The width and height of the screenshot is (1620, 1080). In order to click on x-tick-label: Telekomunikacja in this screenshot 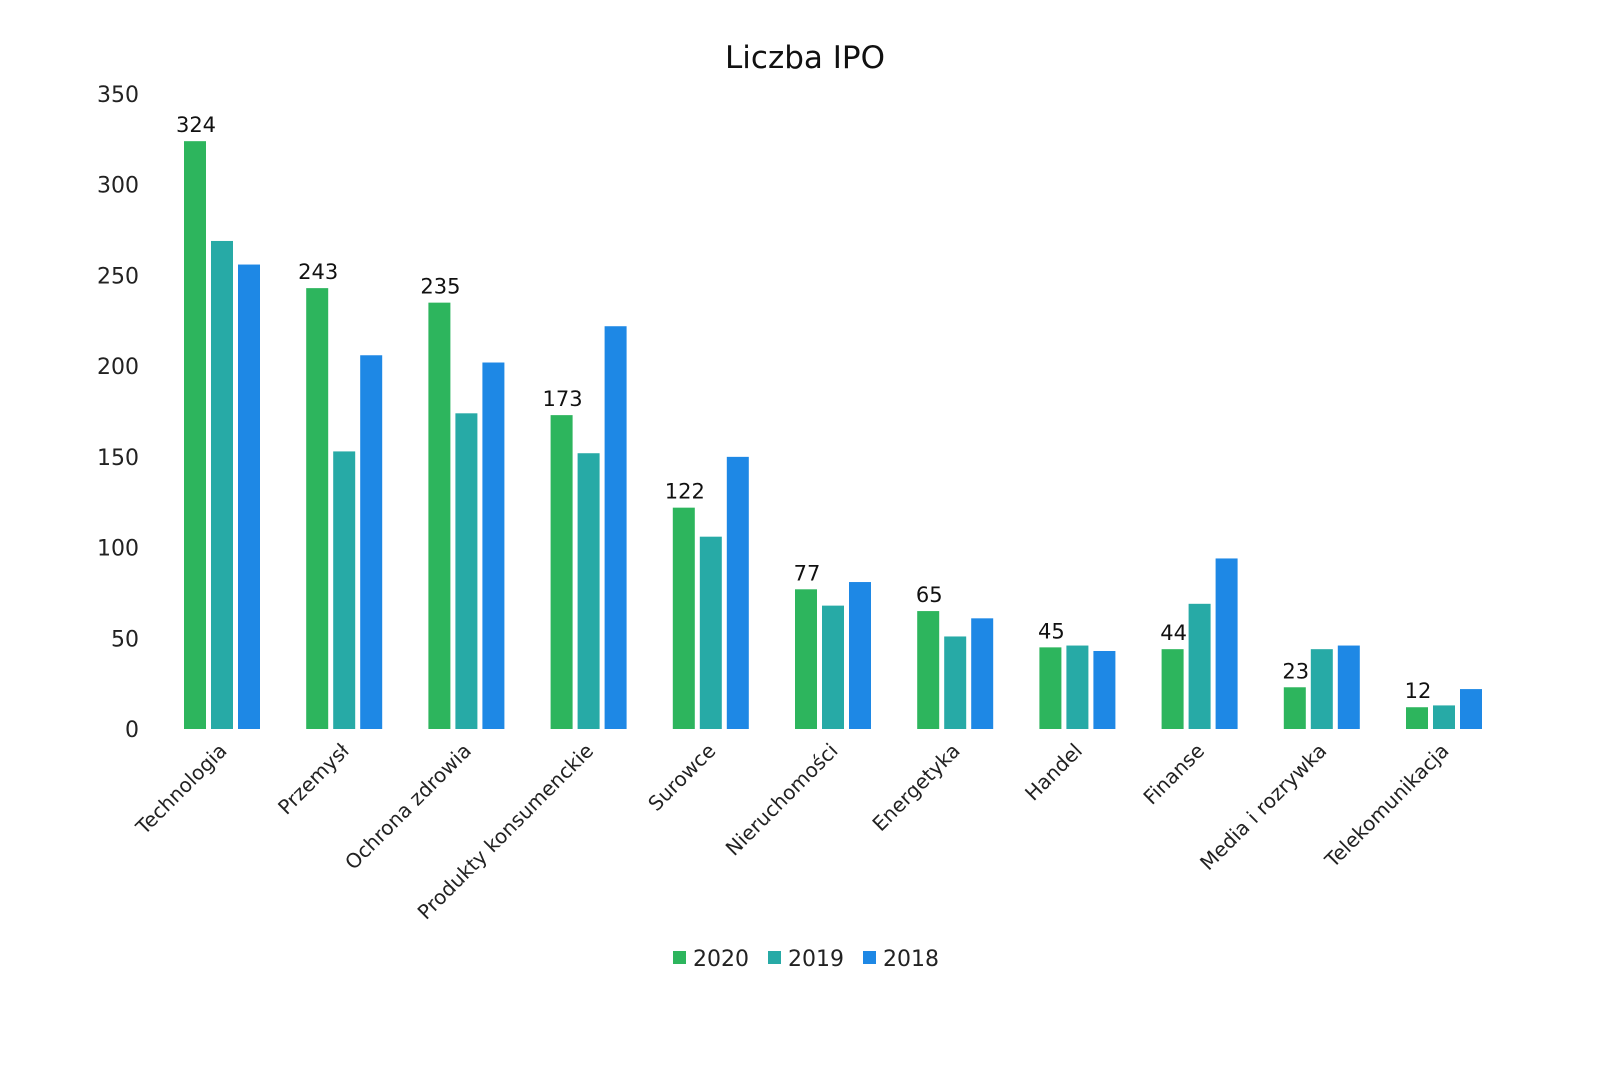, I will do `click(1386, 806)`.